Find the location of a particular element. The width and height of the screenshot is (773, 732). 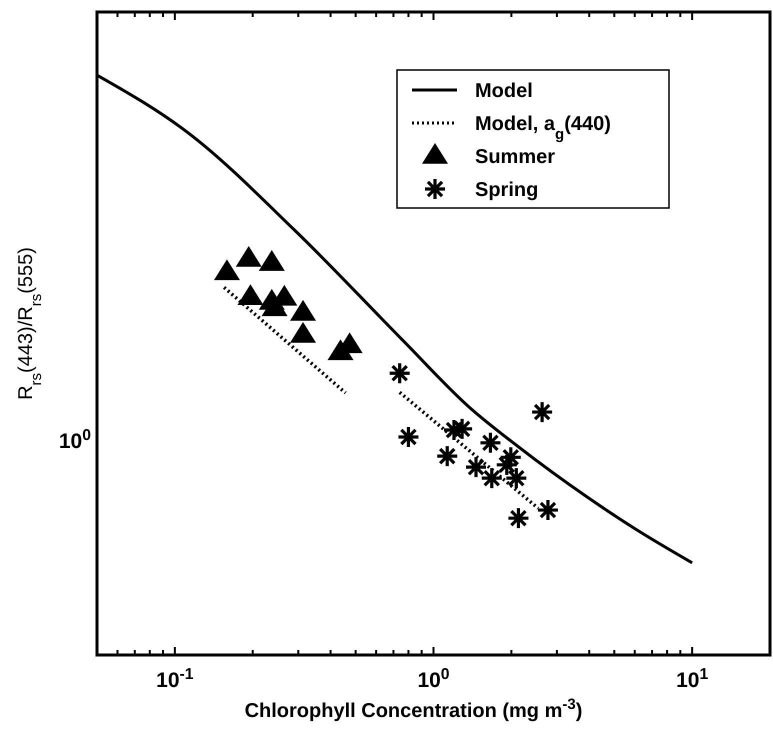

text: 10$^{0}$ is located at coordinates (75, 439).